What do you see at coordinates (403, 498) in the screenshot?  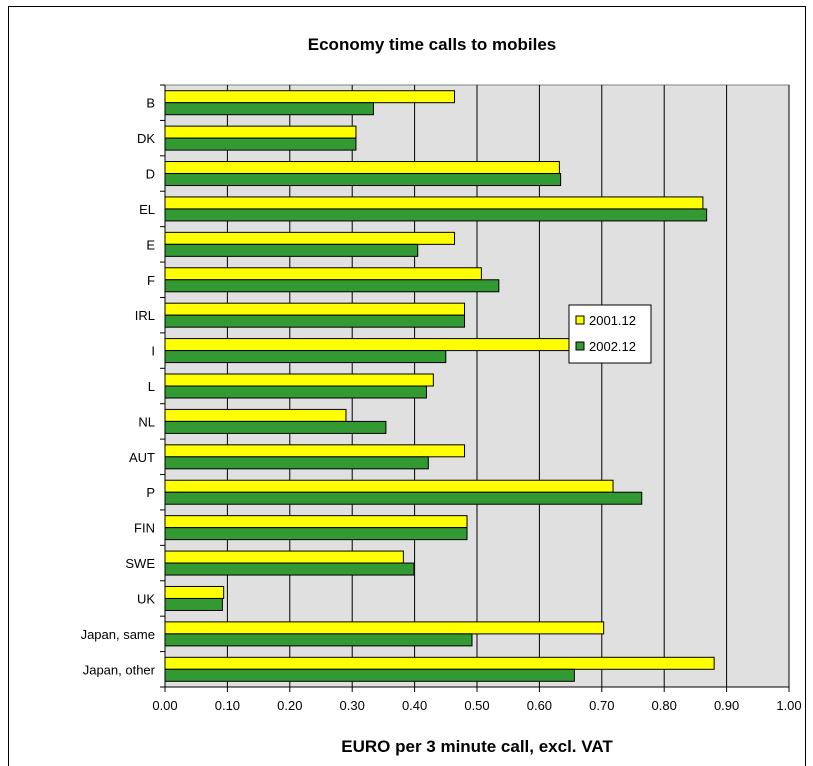 I see `bar-2002.12-P` at bounding box center [403, 498].